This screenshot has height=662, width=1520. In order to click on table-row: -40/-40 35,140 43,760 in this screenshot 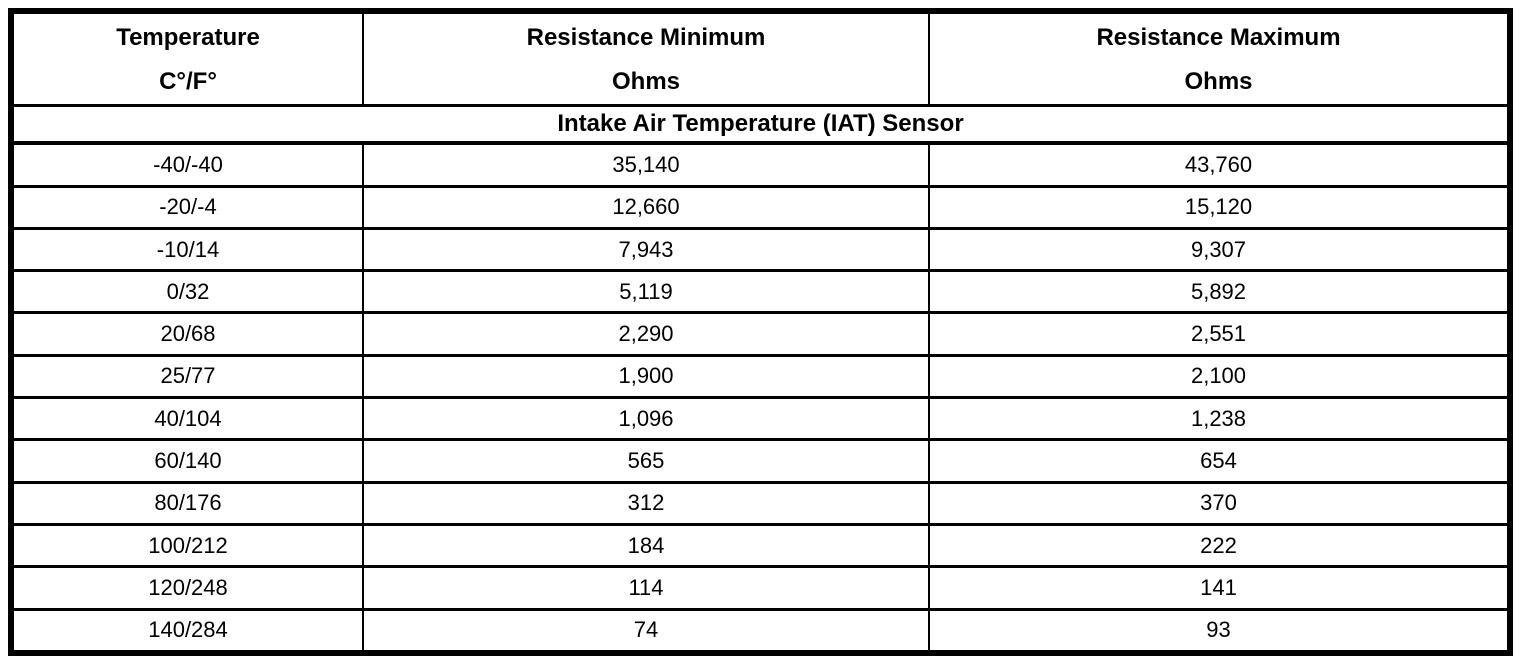, I will do `click(760, 164)`.